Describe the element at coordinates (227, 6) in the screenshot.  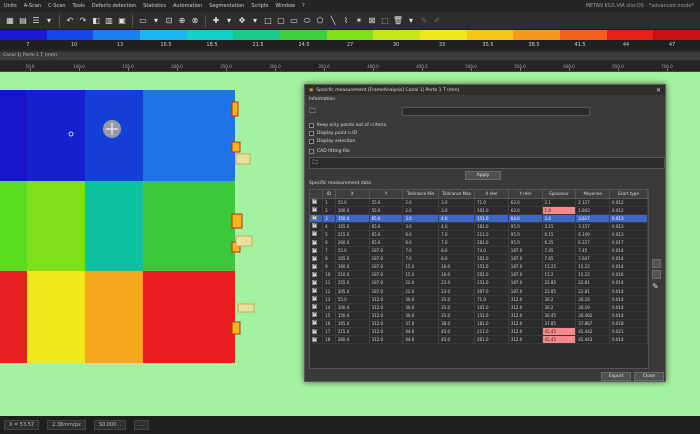
I see `menu-item-segmentation: Segmentation` at that location.